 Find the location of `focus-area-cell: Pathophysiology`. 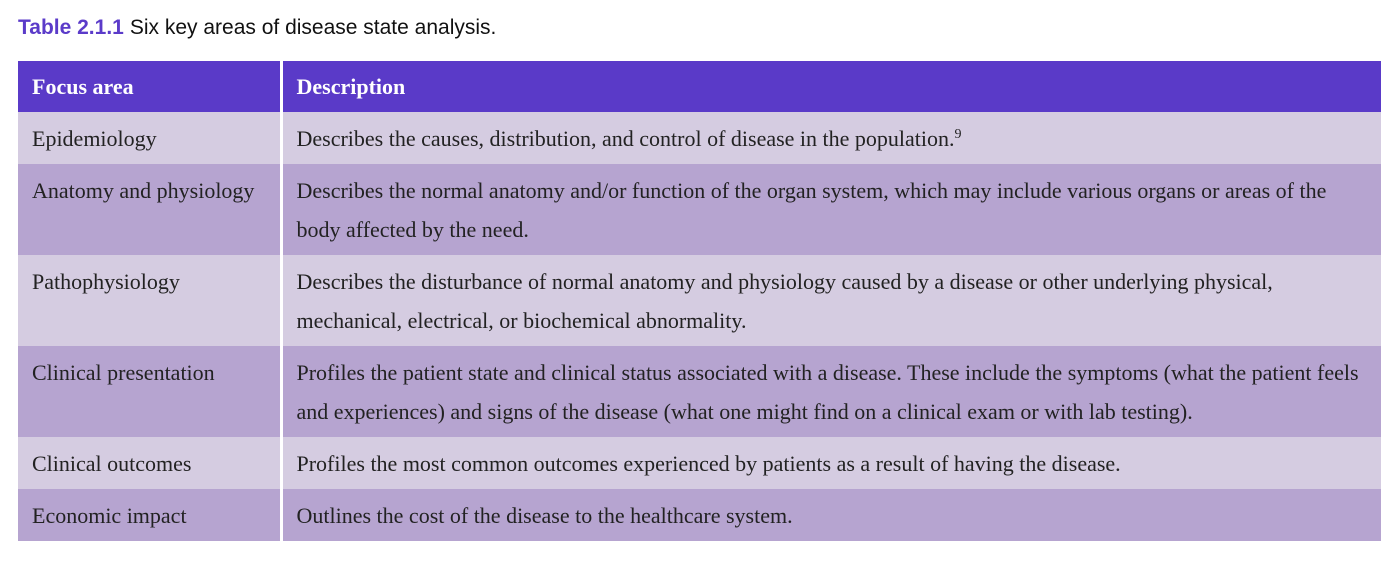

focus-area-cell: Pathophysiology is located at coordinates (149, 300).